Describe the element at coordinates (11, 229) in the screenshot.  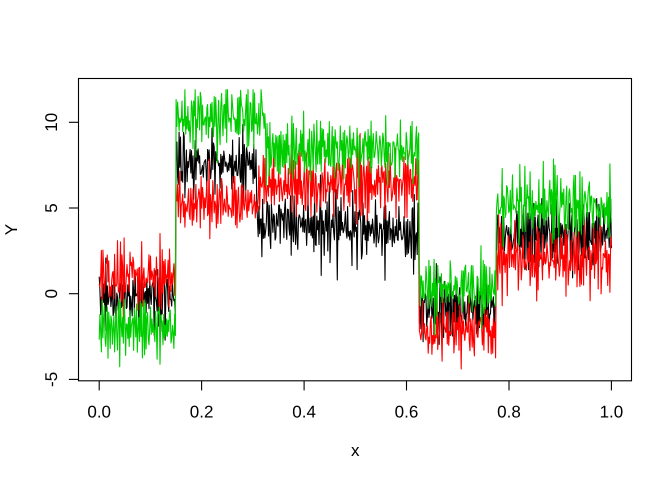
I see `svg-text: Y` at that location.